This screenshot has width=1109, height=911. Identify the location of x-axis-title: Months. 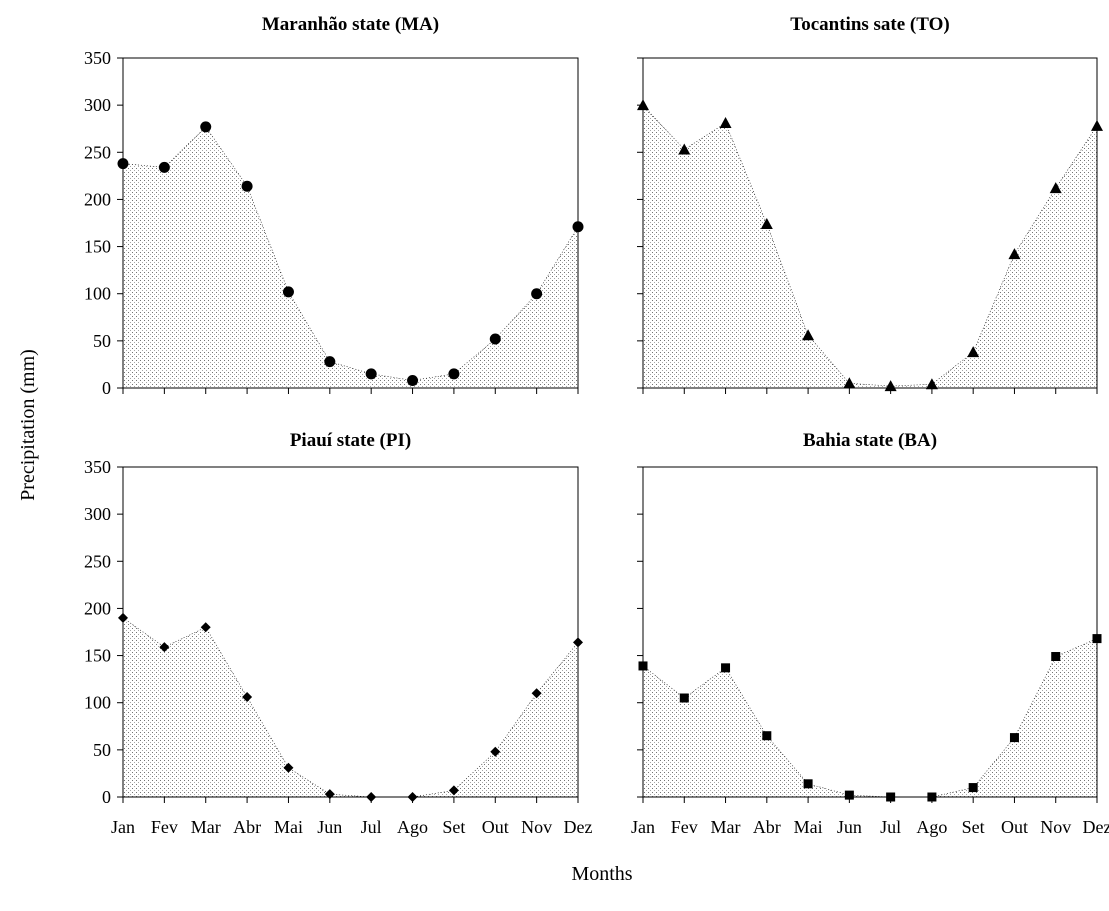
(601, 874).